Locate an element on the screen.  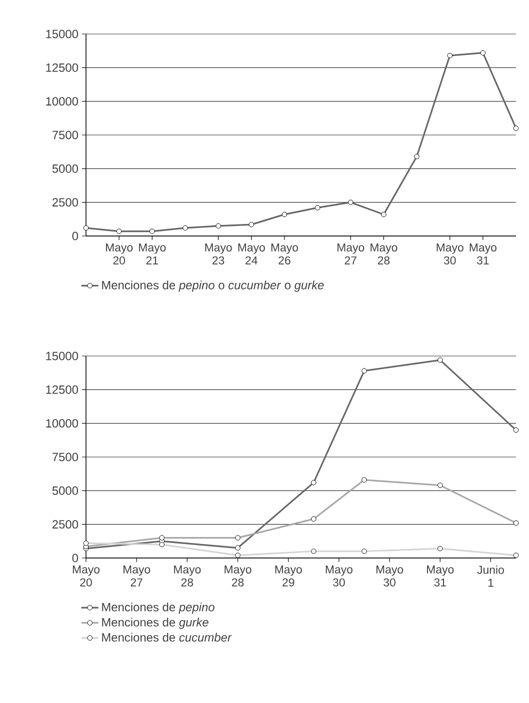
legend-label: Menciones de cucumber is located at coordinates (167, 637).